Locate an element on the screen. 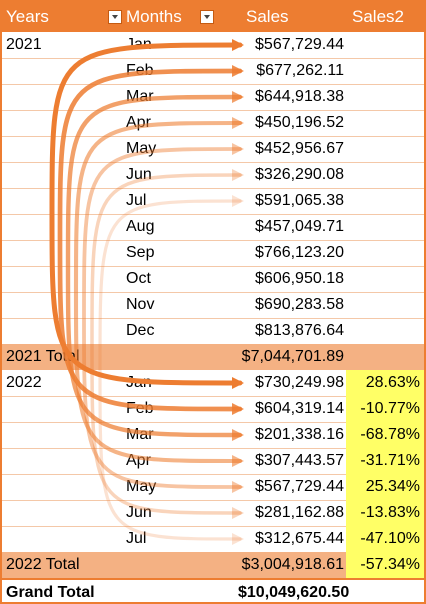 This screenshot has height=604, width=426. sales2-cell: -57.34% is located at coordinates (385, 565).